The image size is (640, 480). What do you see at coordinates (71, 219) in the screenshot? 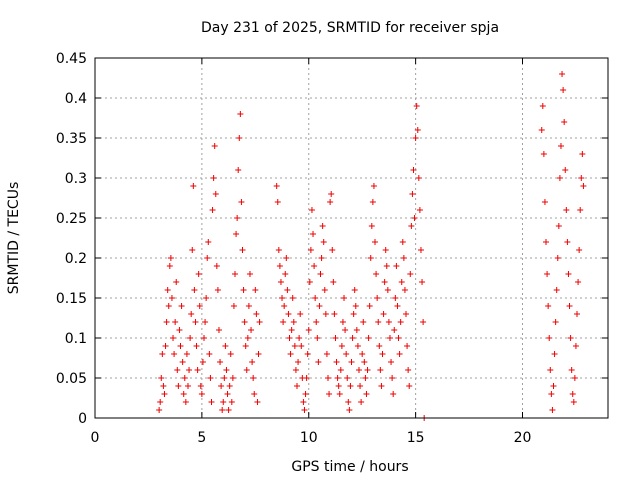
I see `y-tick-label: 0.25` at bounding box center [71, 219].